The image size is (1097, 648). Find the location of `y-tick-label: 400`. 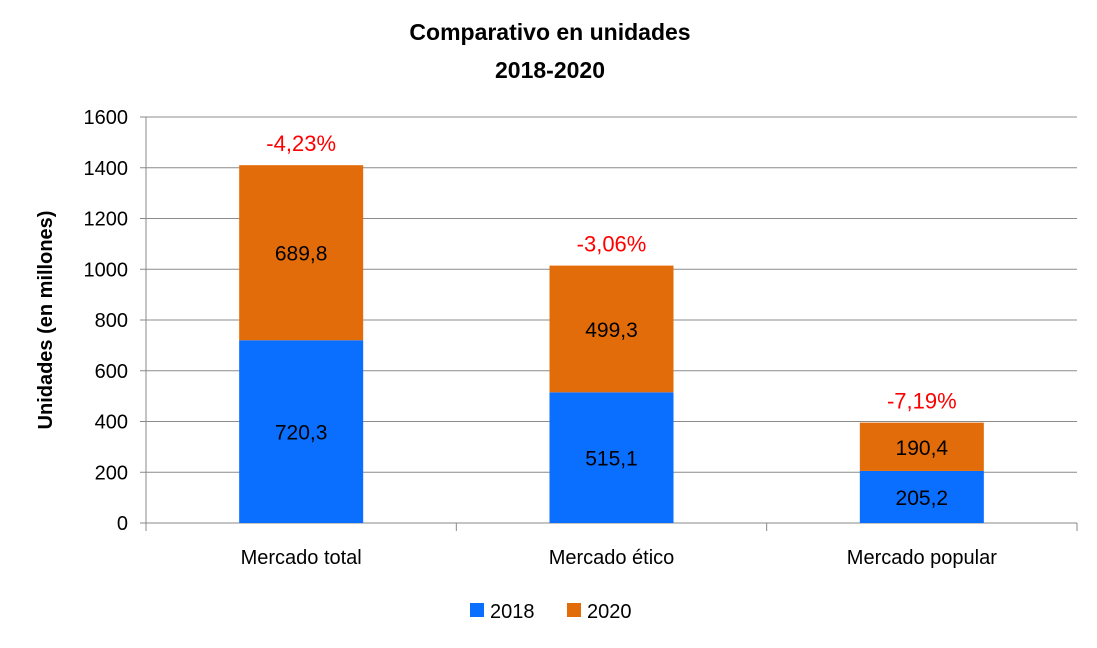

y-tick-label: 400 is located at coordinates (111, 423).